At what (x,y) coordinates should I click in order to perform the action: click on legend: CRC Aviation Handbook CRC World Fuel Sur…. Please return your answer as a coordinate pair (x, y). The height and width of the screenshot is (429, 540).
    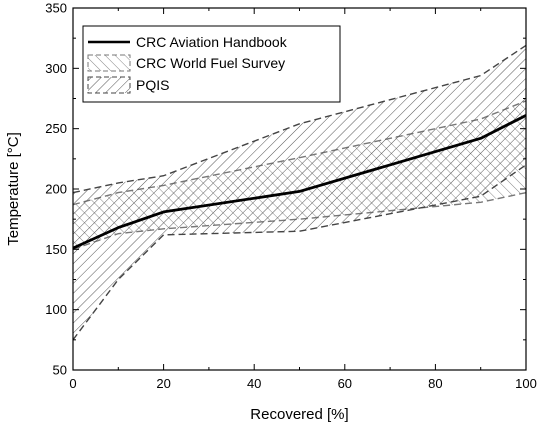
    Looking at the image, I should click on (211, 64).